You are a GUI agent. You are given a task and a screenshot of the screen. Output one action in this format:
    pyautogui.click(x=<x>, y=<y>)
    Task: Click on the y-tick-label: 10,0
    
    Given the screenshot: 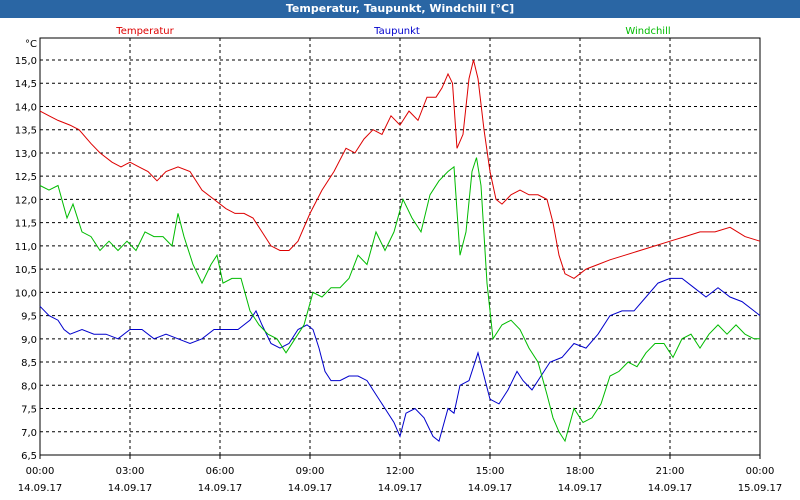 What is the action you would take?
    pyautogui.click(x=26, y=293)
    